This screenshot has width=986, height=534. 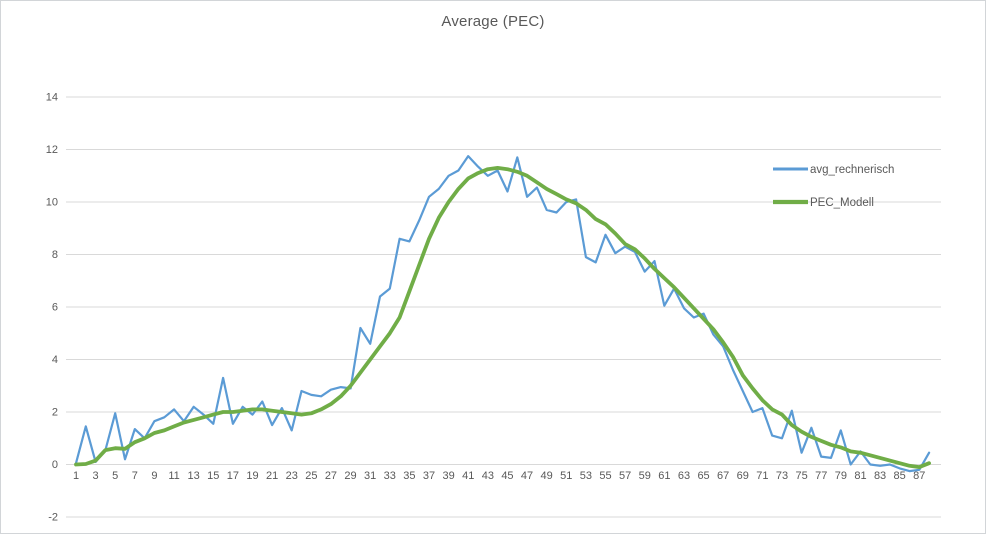 I want to click on x-axis-tick-label: 73, so click(x=782, y=476).